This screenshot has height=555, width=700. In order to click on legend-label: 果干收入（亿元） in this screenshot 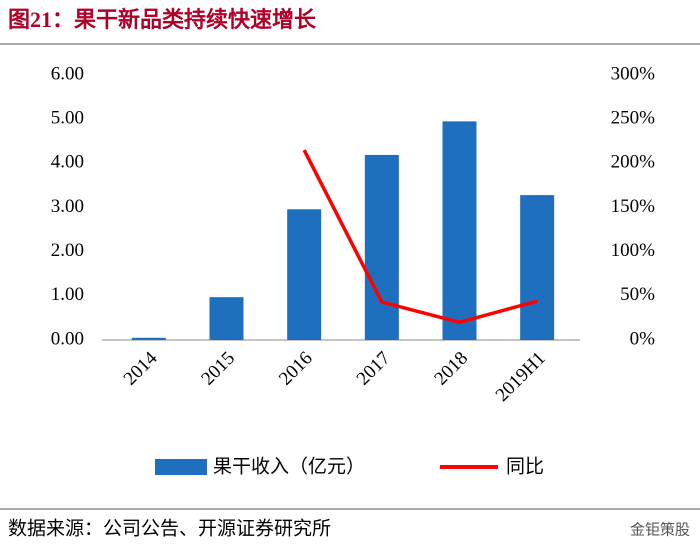, I will do `click(289, 466)`.